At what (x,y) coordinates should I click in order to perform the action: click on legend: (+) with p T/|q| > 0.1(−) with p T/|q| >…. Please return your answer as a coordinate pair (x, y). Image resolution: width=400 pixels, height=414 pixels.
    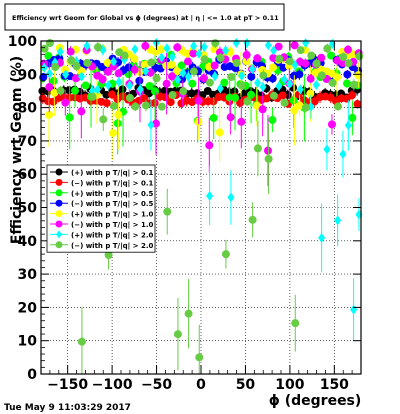
    Looking at the image, I should click on (101, 208).